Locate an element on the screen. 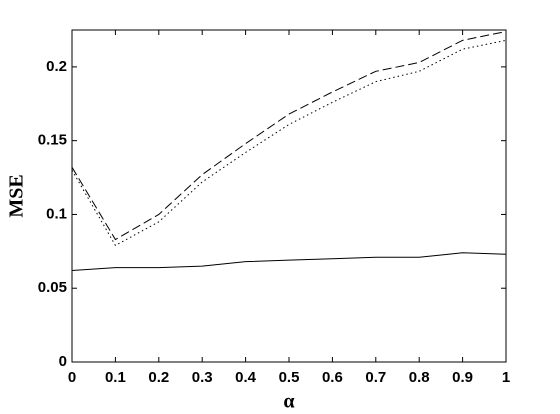 The image size is (560, 414). x-axis-label: α is located at coordinates (288, 402).